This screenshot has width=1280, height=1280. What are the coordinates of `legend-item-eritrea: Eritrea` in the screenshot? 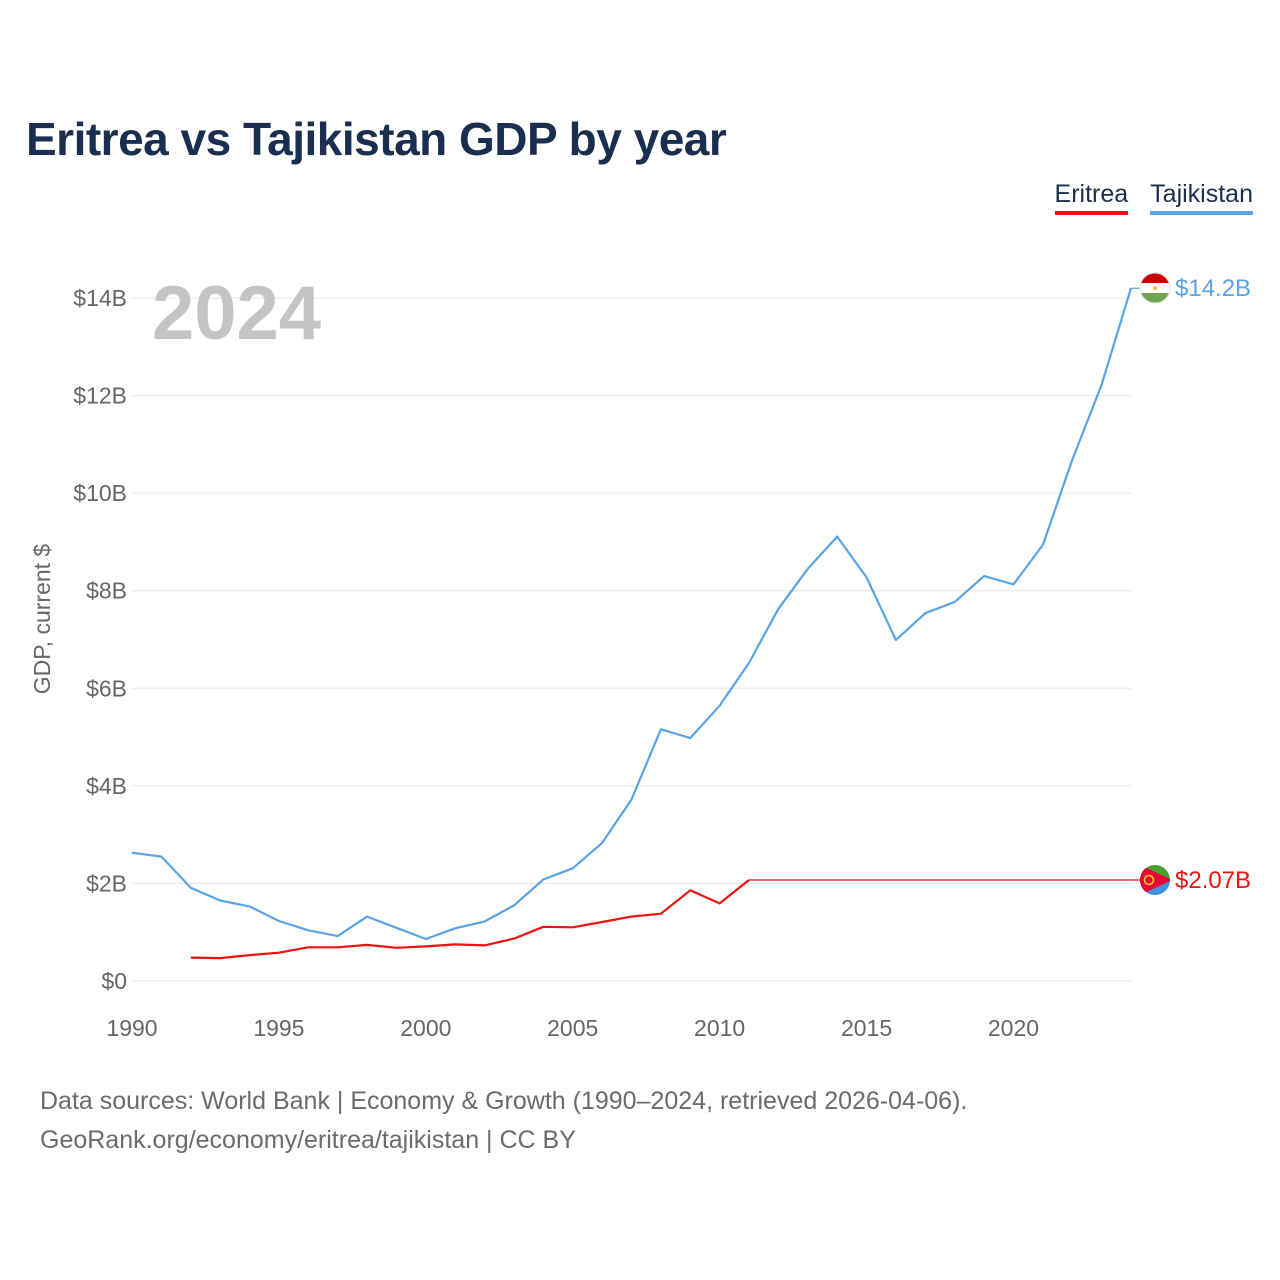 It's located at (1091, 197).